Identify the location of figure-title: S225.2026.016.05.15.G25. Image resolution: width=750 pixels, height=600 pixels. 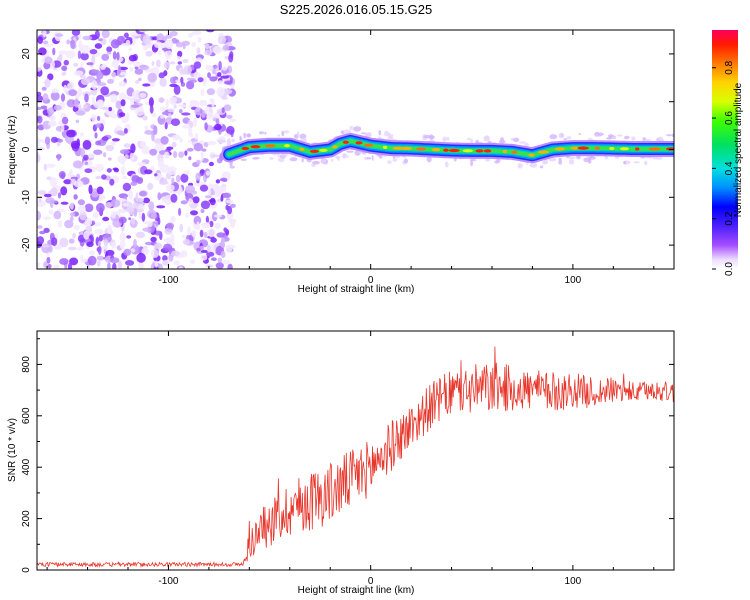
(356, 9).